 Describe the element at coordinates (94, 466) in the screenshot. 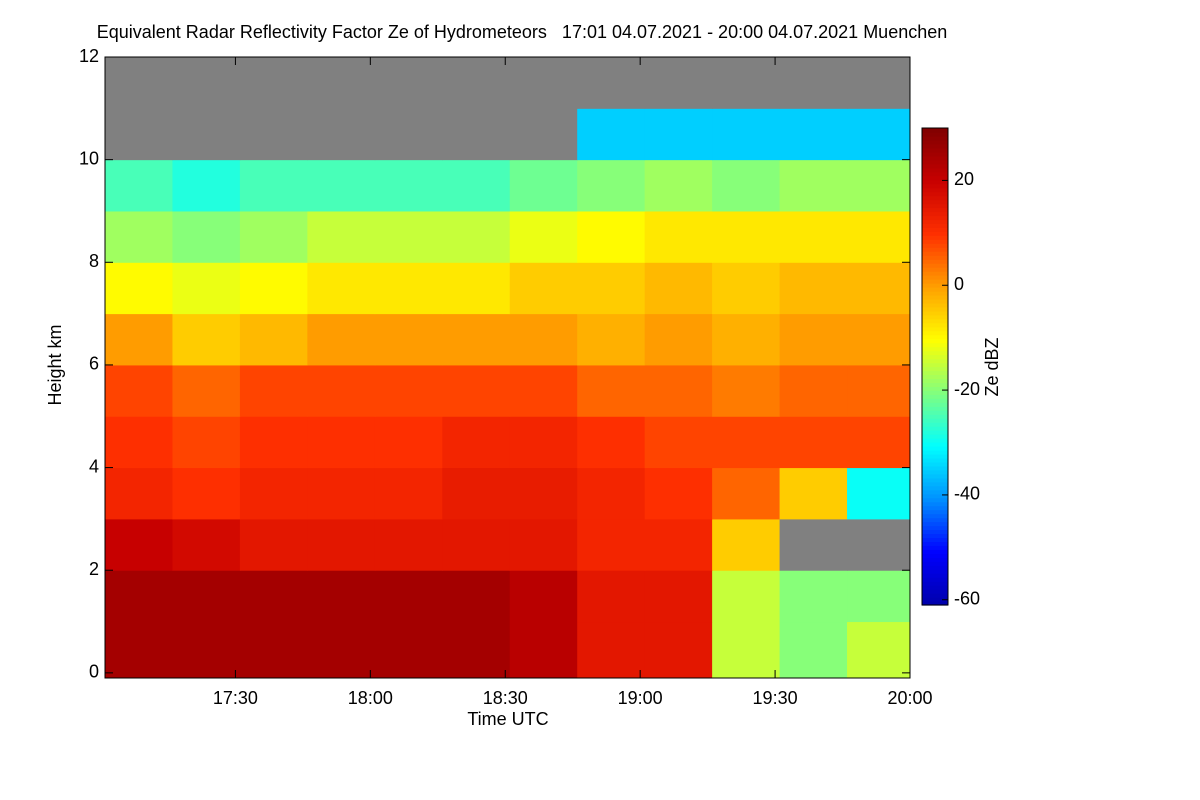

I see `y-tick-label: 4` at that location.